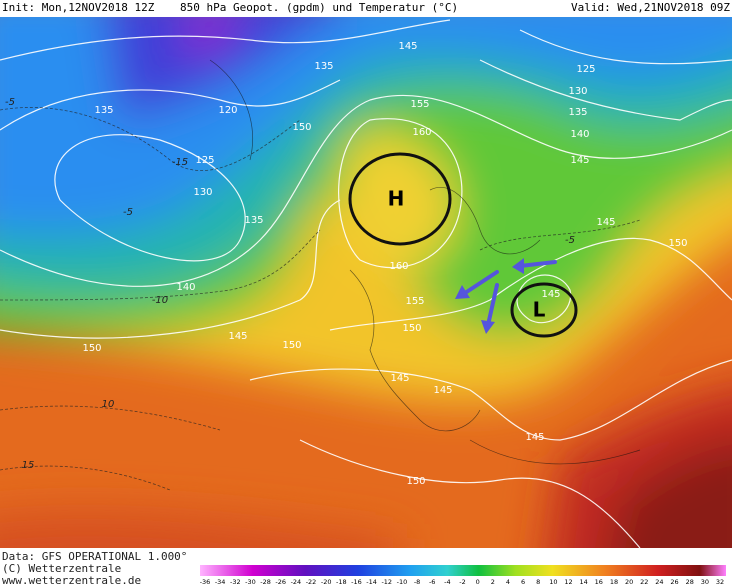  What do you see at coordinates (523, 582) in the screenshot?
I see `colorbar-label: 6` at bounding box center [523, 582].